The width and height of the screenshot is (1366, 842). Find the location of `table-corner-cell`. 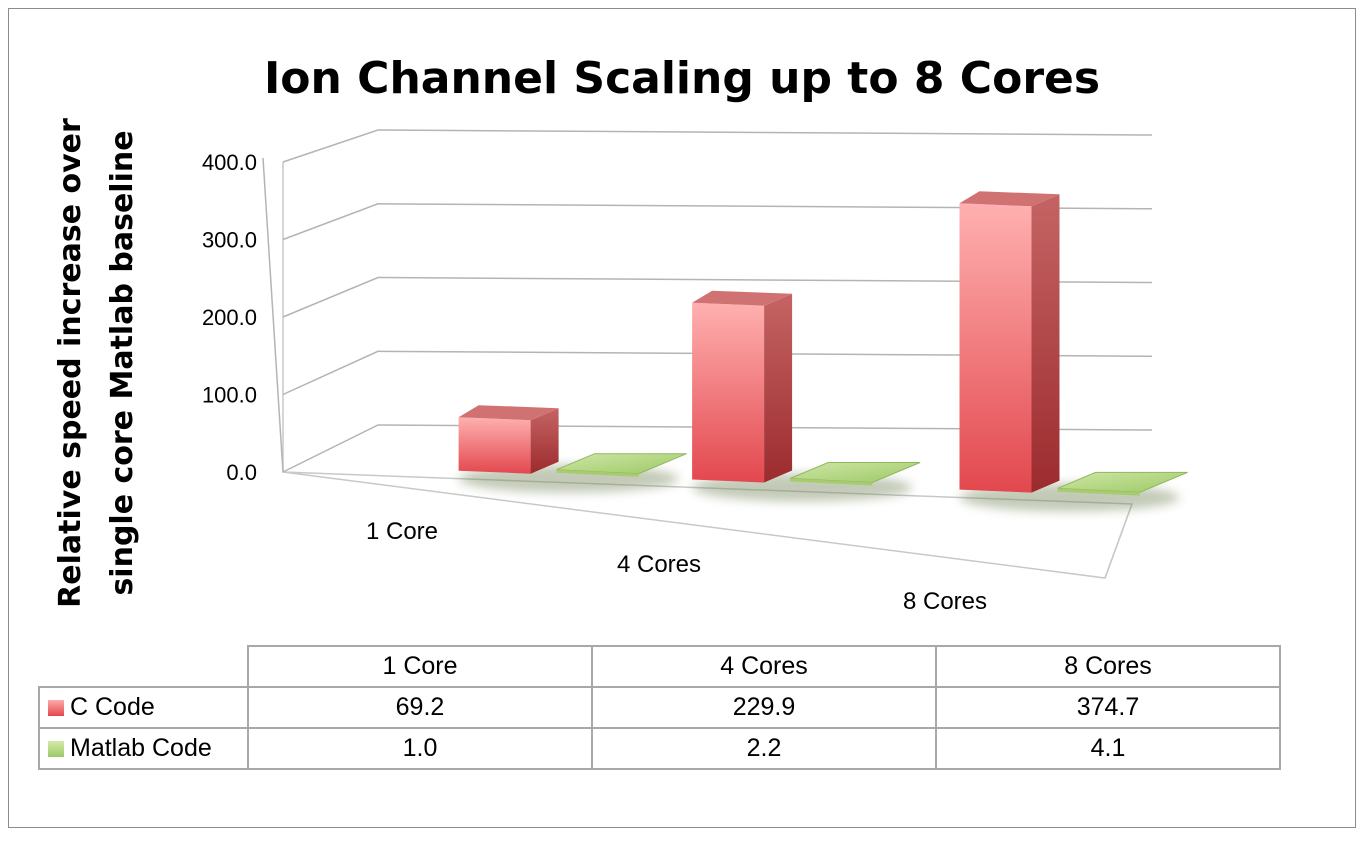

table-corner-cell is located at coordinates (144, 667).